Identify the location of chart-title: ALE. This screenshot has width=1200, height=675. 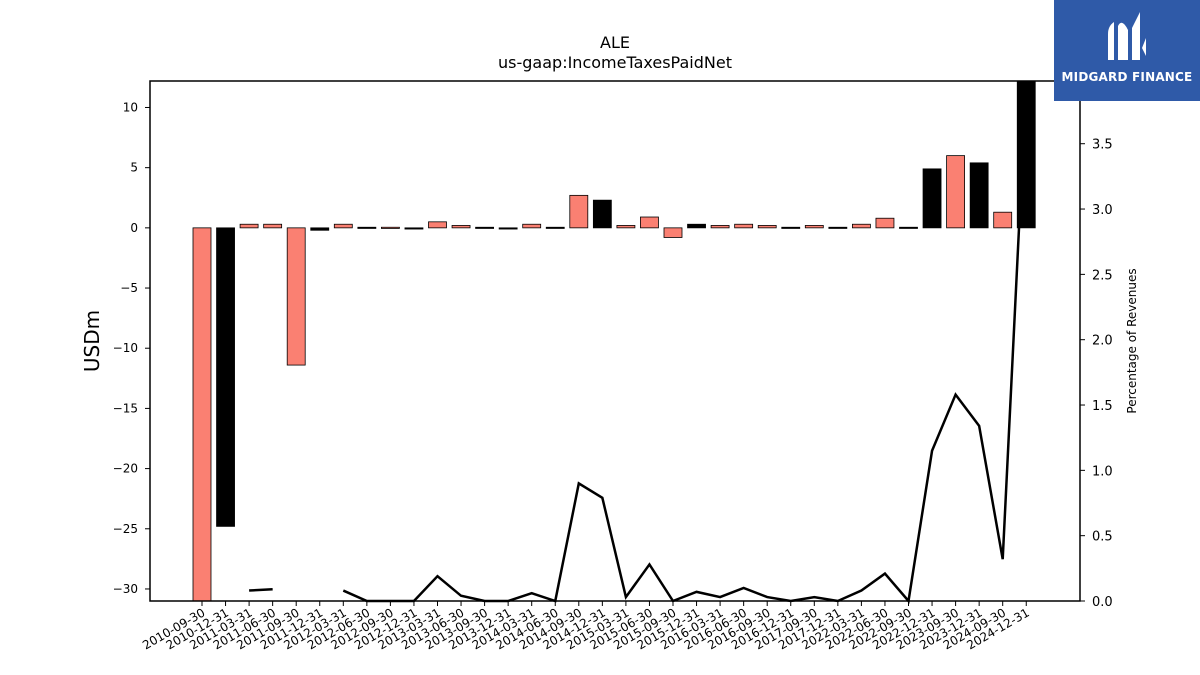
(615, 42).